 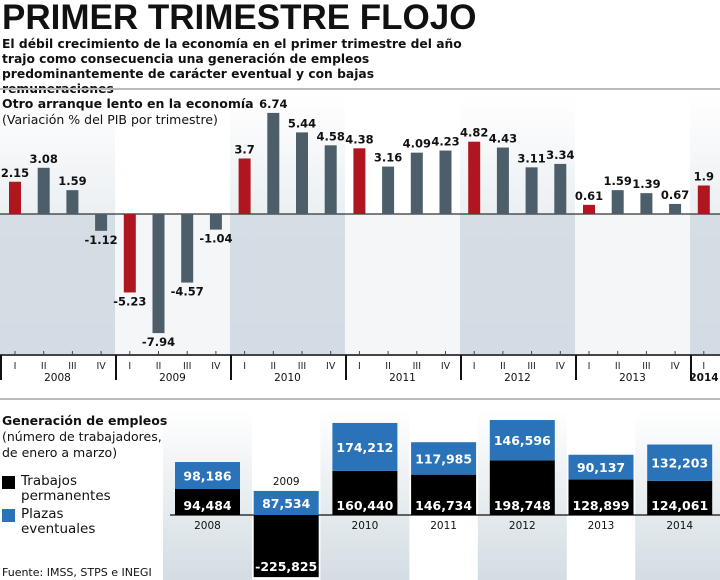 I want to click on eventual-value-label: 87,534, so click(x=286, y=503).